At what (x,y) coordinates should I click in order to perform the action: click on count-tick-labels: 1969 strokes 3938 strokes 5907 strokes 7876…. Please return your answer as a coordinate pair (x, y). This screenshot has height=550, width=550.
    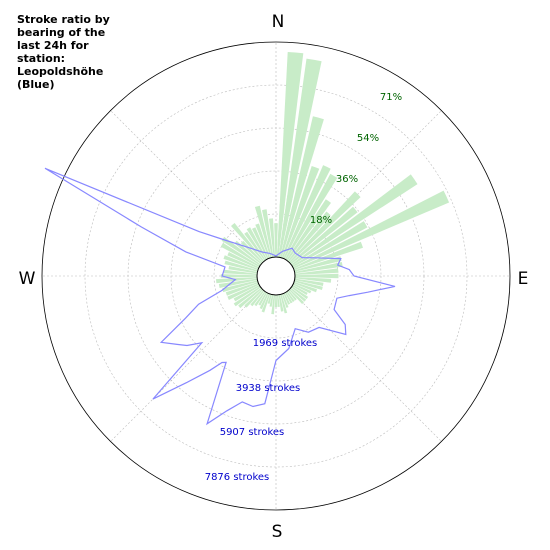
    Looking at the image, I should click on (261, 410).